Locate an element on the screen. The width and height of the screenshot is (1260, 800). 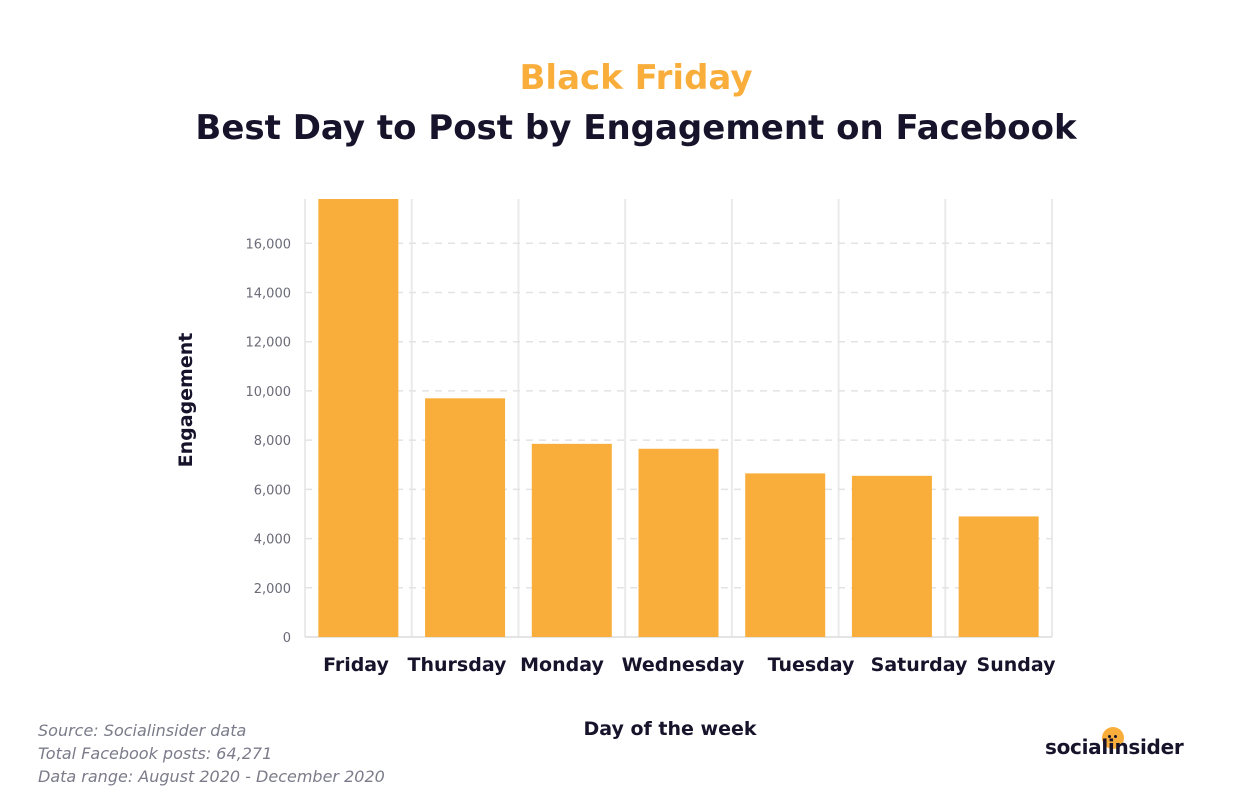
x-tick-label: Monday is located at coordinates (562, 665).